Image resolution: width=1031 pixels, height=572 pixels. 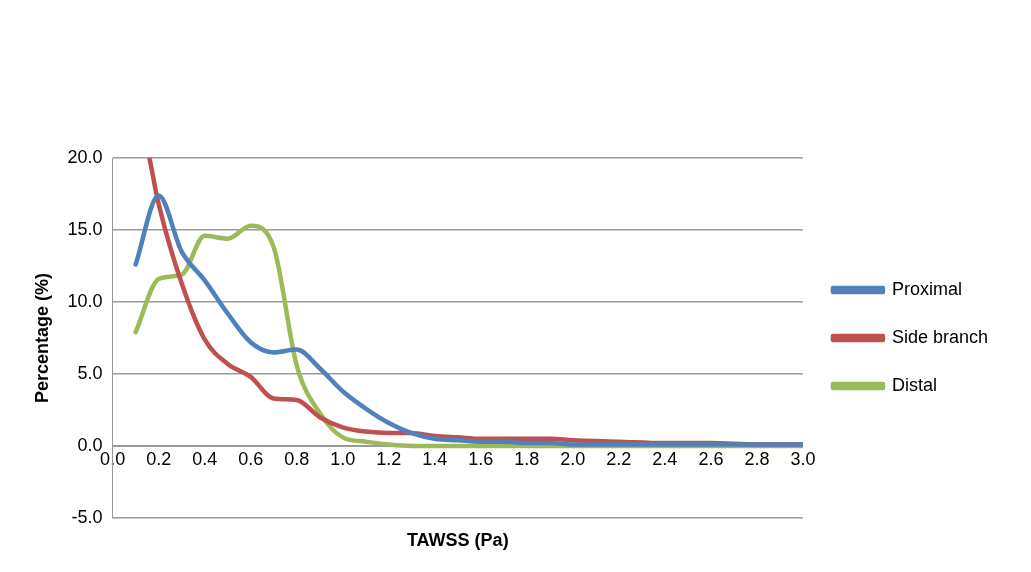 What do you see at coordinates (527, 458) in the screenshot?
I see `x-tick-label: 1.8` at bounding box center [527, 458].